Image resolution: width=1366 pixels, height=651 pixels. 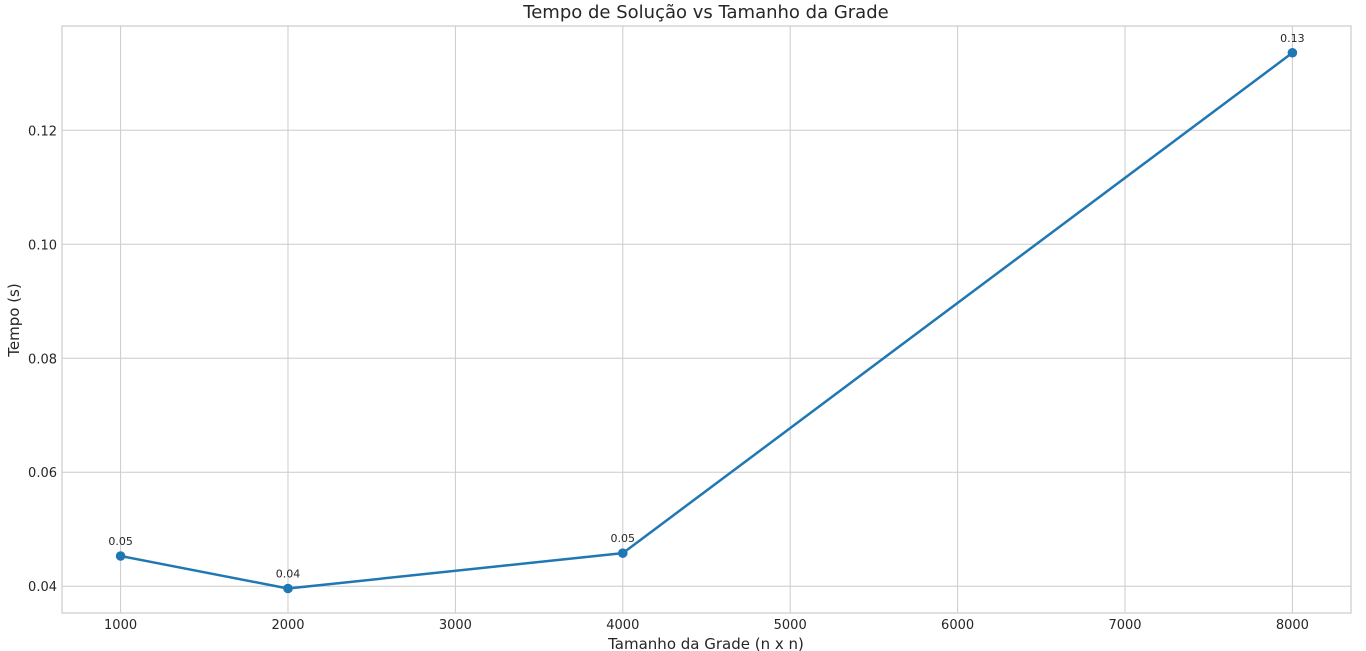 What do you see at coordinates (957, 625) in the screenshot?
I see `x-tick-label: 6000` at bounding box center [957, 625].